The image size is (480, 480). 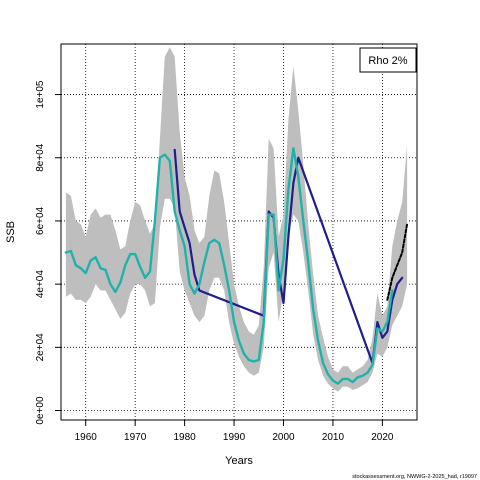 I want to click on y-axis: 0e+00 2e+04 4e+04 6e+04 8e+04 1e+05, so click(x=48, y=252).